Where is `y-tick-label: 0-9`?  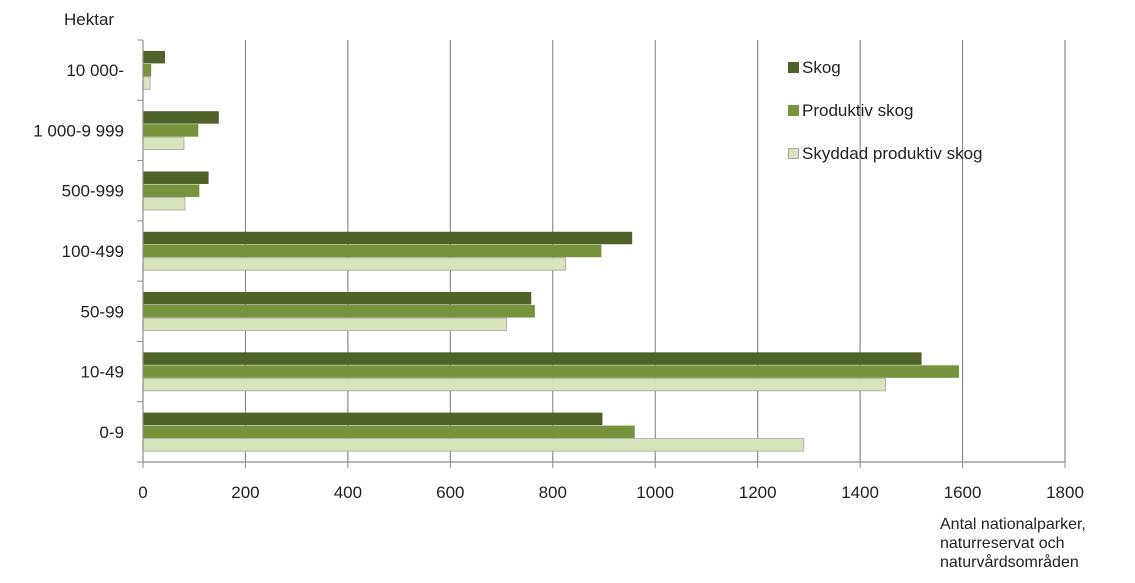
y-tick-label: 0-9 is located at coordinates (111, 432).